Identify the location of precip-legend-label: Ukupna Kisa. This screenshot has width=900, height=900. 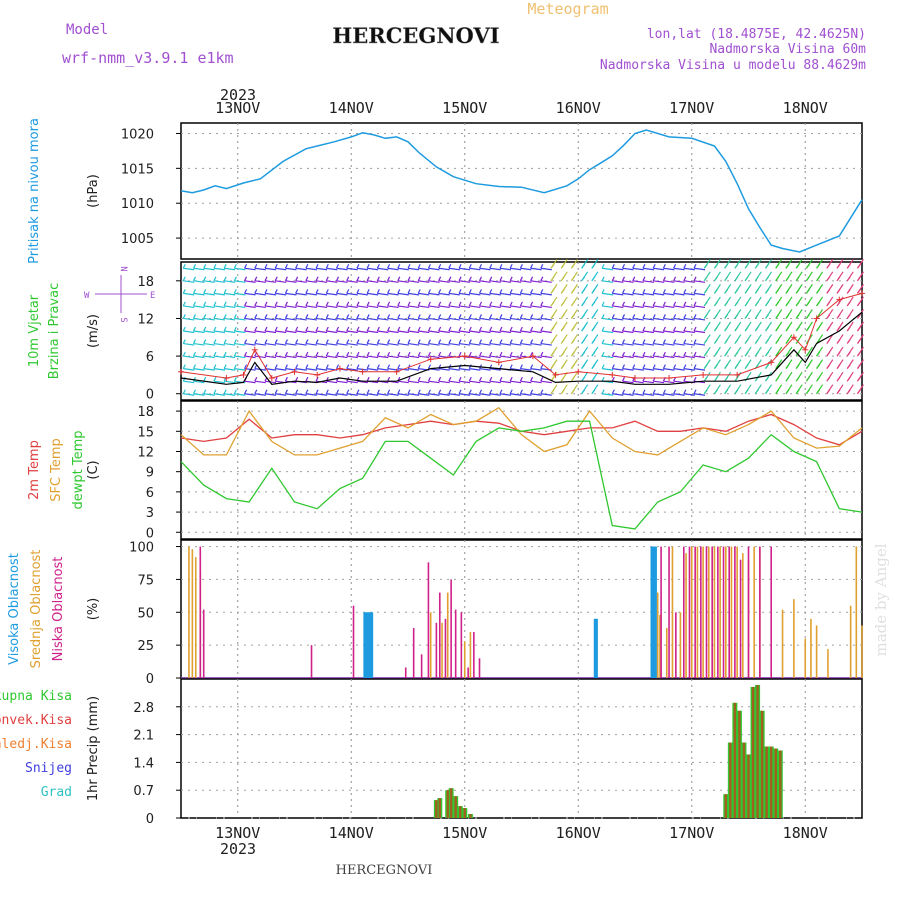
(36, 696).